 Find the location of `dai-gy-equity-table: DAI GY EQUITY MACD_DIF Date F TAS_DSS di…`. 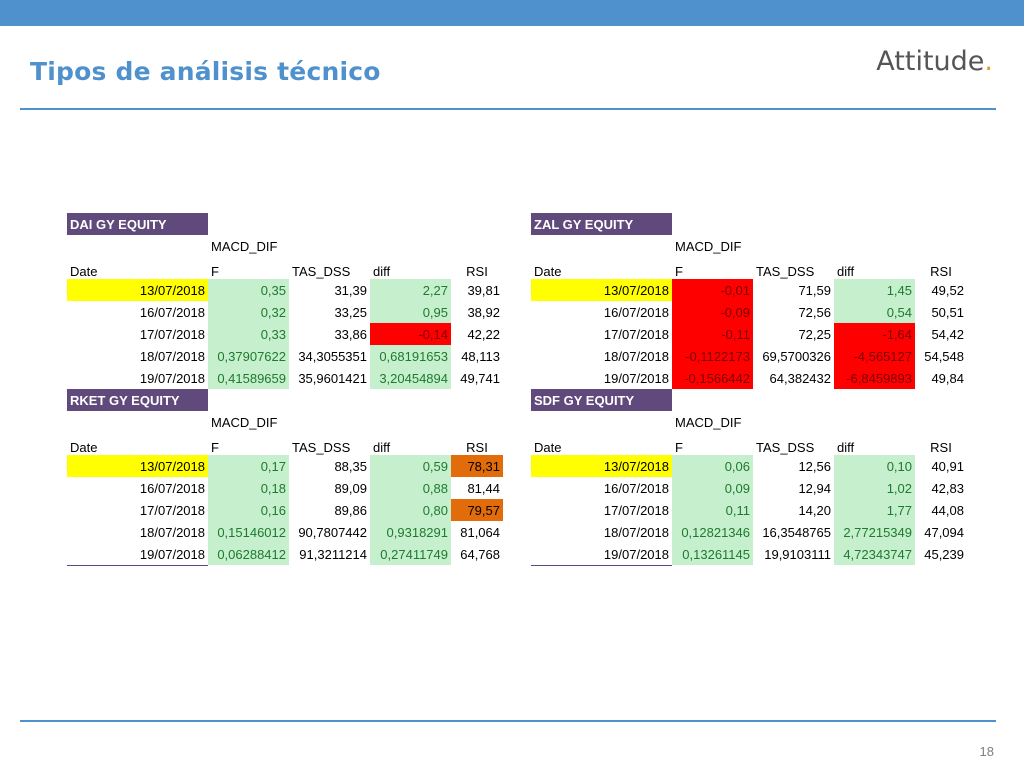

dai-gy-equity-table: DAI GY EQUITY MACD_DIF Date F TAS_DSS di… is located at coordinates (285, 301).